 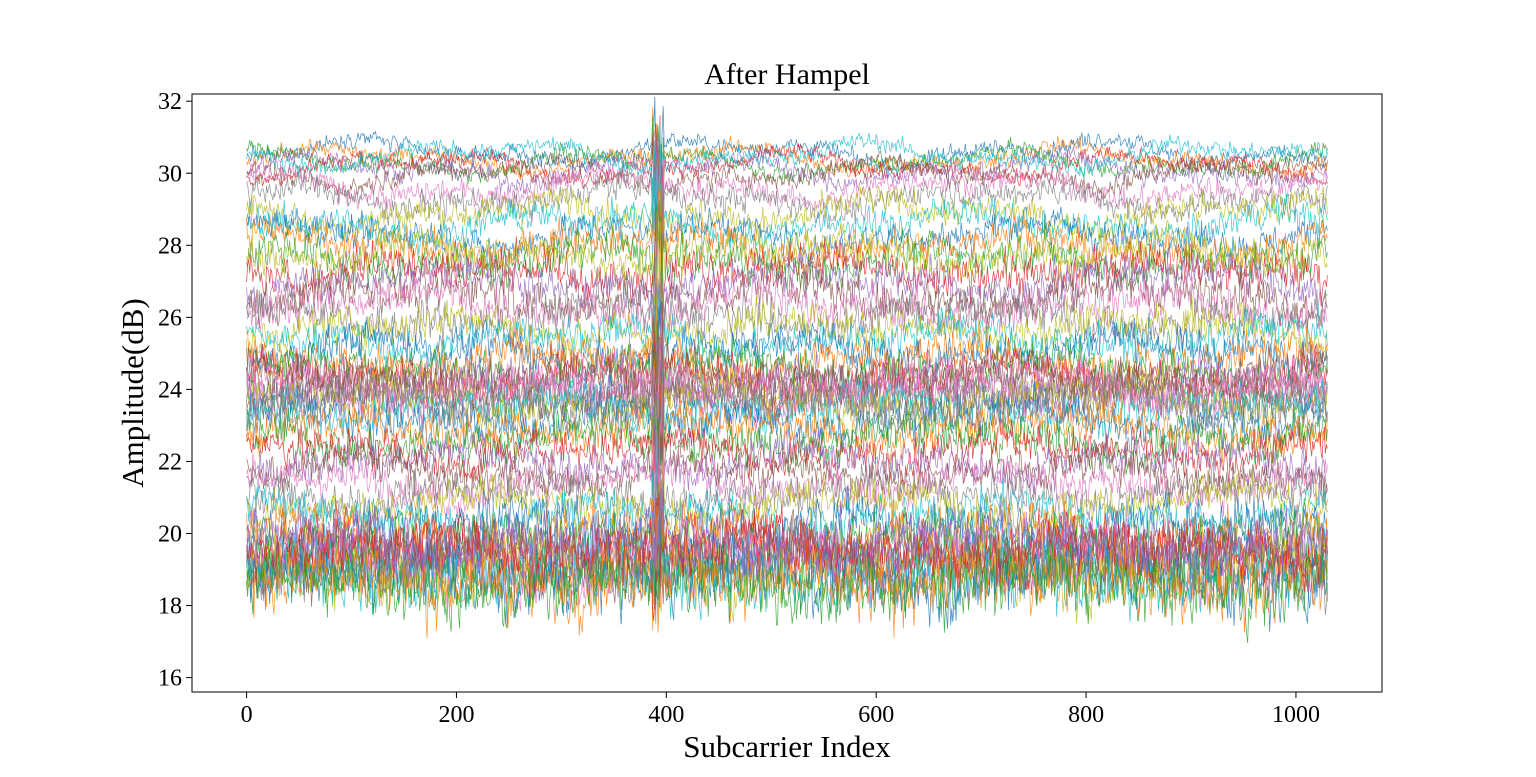 I want to click on y-axis-label: Amplitude(dB), so click(x=132, y=392).